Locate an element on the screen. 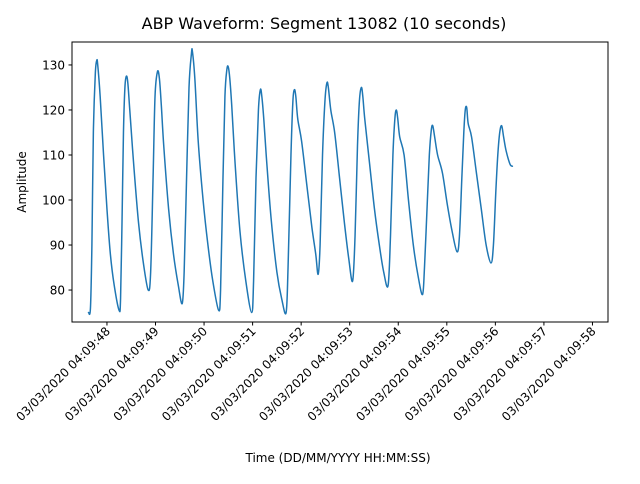  y-tick-label: 130 is located at coordinates (53, 65).